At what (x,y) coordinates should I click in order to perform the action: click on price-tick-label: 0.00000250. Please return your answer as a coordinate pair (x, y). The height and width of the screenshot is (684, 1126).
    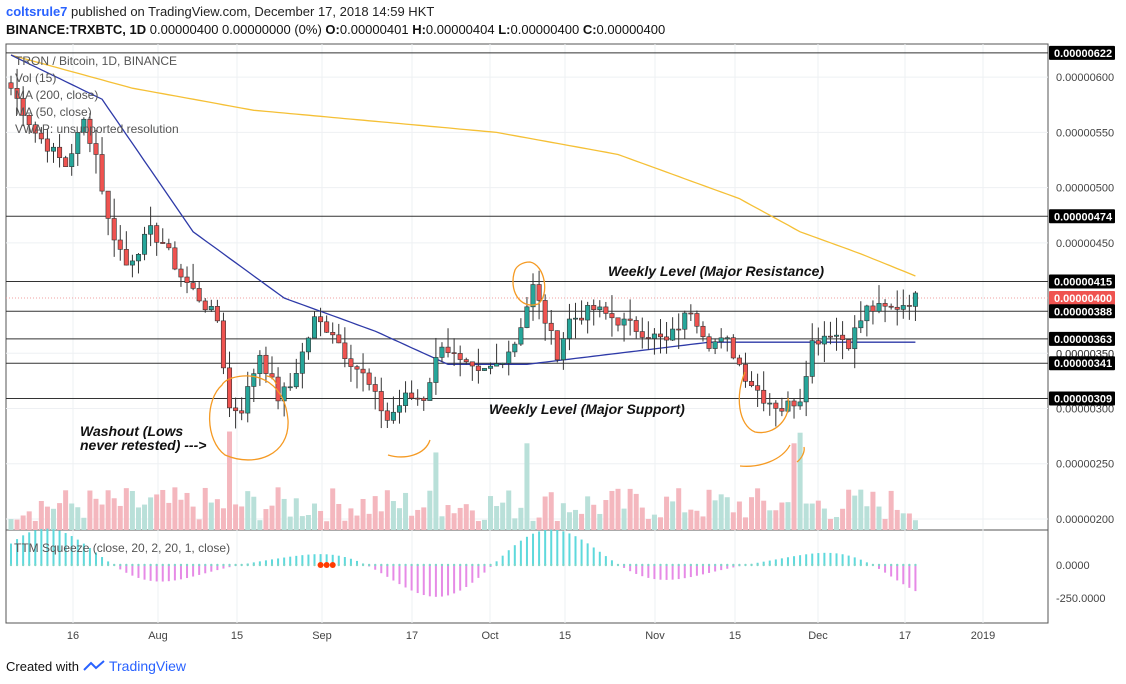
    Looking at the image, I should click on (1085, 465).